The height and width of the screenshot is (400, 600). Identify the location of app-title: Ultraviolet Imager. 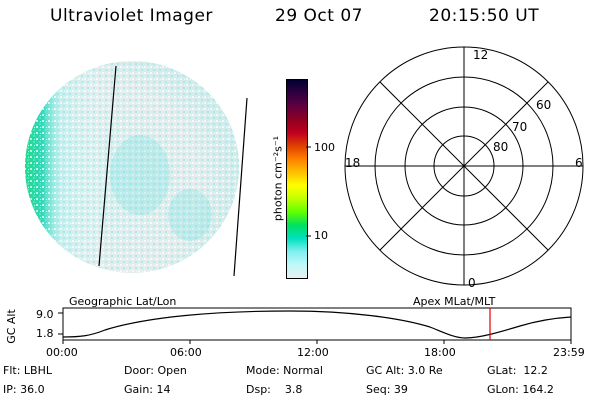
(131, 16).